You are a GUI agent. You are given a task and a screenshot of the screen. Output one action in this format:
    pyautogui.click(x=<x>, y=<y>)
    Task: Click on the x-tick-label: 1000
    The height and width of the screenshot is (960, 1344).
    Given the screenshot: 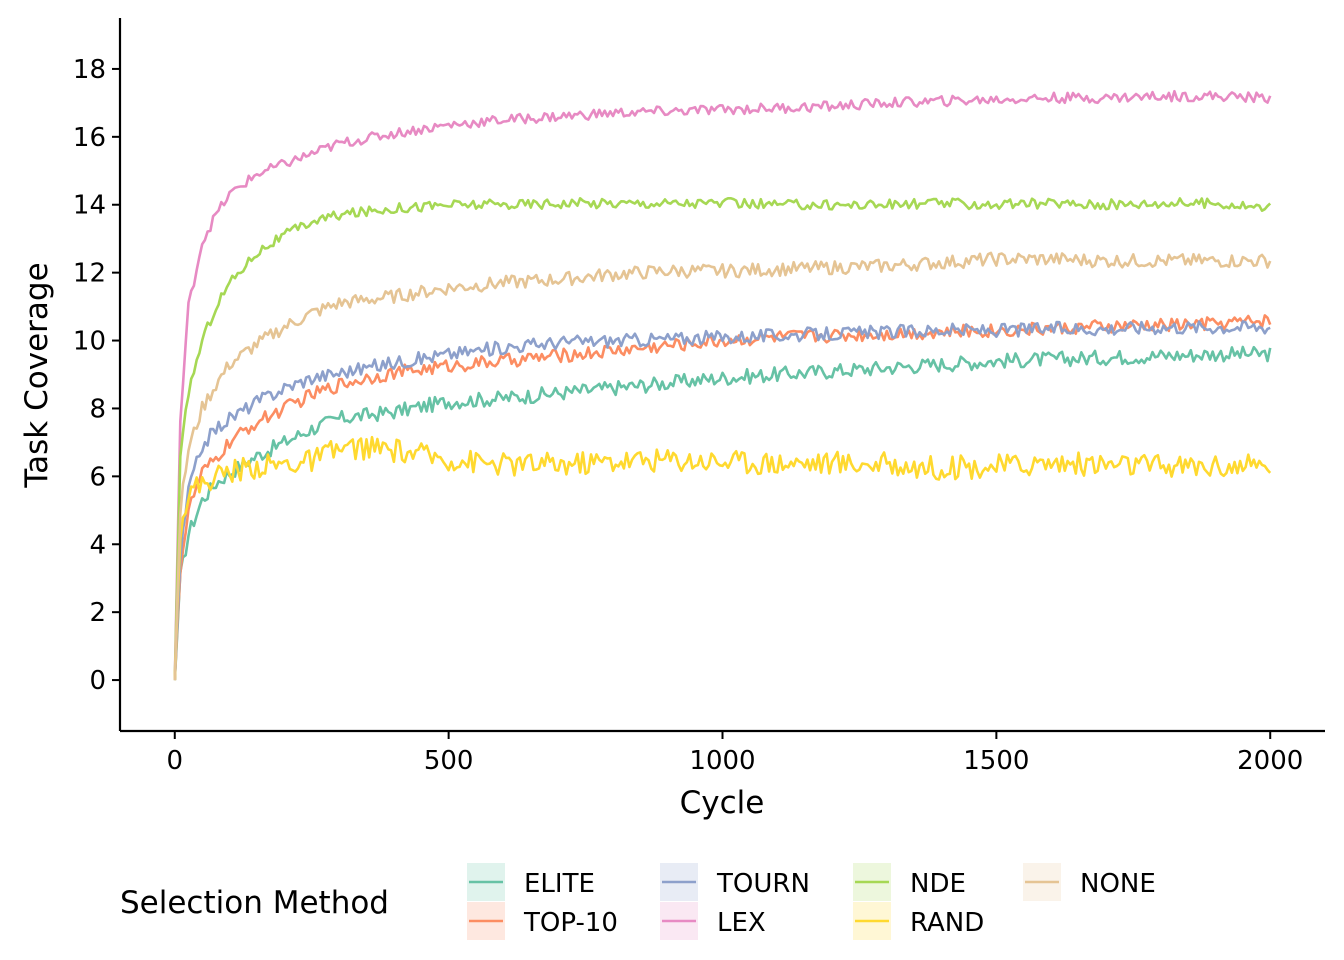 What is the action you would take?
    pyautogui.click(x=722, y=761)
    